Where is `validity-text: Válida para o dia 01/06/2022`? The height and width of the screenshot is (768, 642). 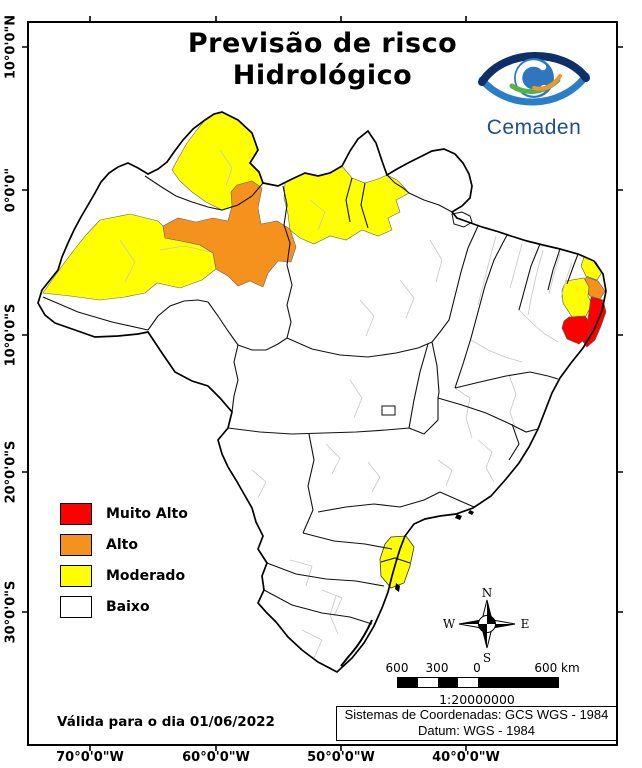
validity-text: Válida para o dia 01/06/2022 is located at coordinates (166, 722).